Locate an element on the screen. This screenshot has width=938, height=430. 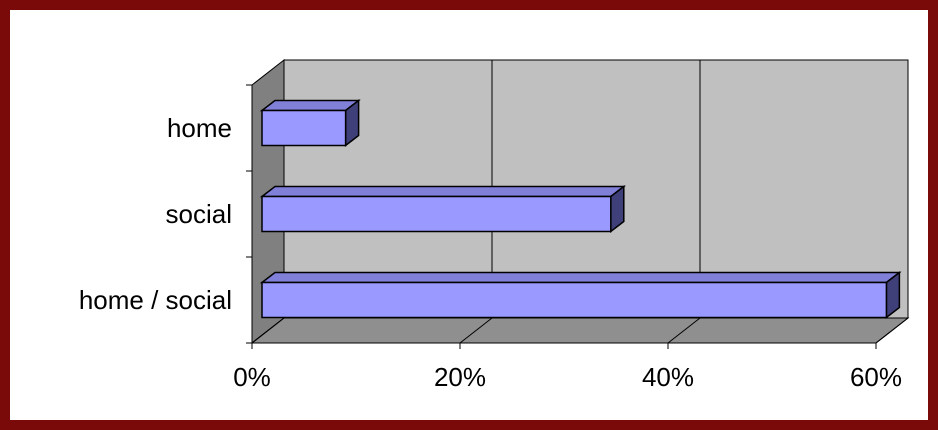
x-tick-label: 20% is located at coordinates (460, 377).